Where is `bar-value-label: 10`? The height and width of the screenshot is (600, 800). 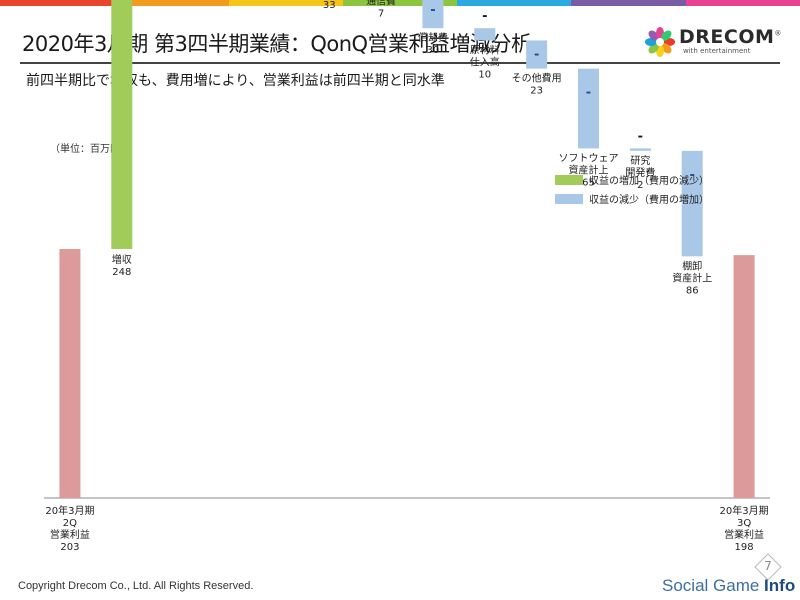 bar-value-label: 10 is located at coordinates (484, 74).